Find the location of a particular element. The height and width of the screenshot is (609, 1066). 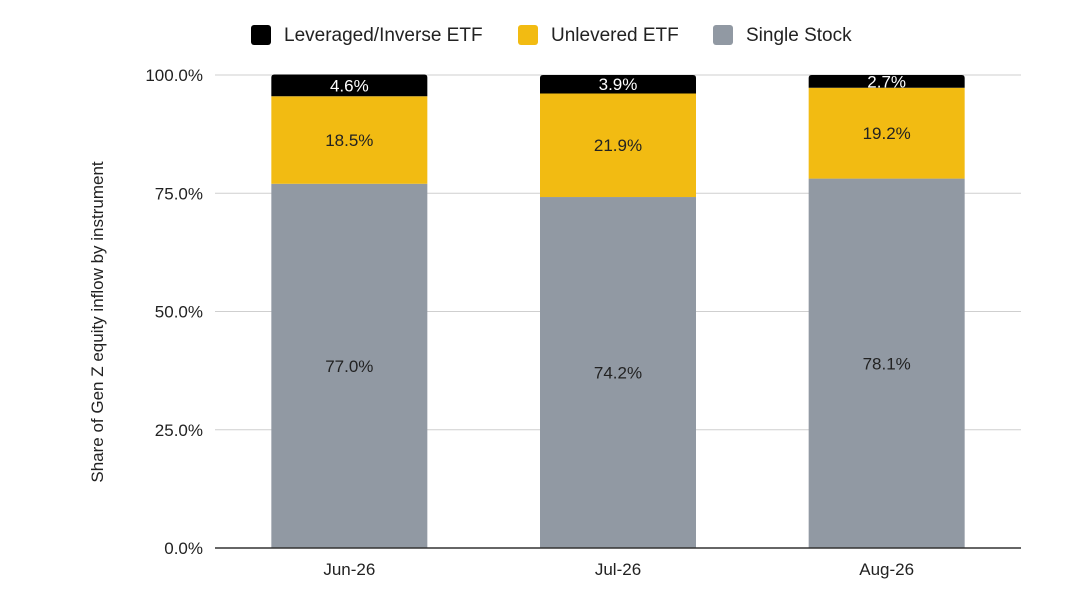

y-tick-label: 0.0% is located at coordinates (183, 548).